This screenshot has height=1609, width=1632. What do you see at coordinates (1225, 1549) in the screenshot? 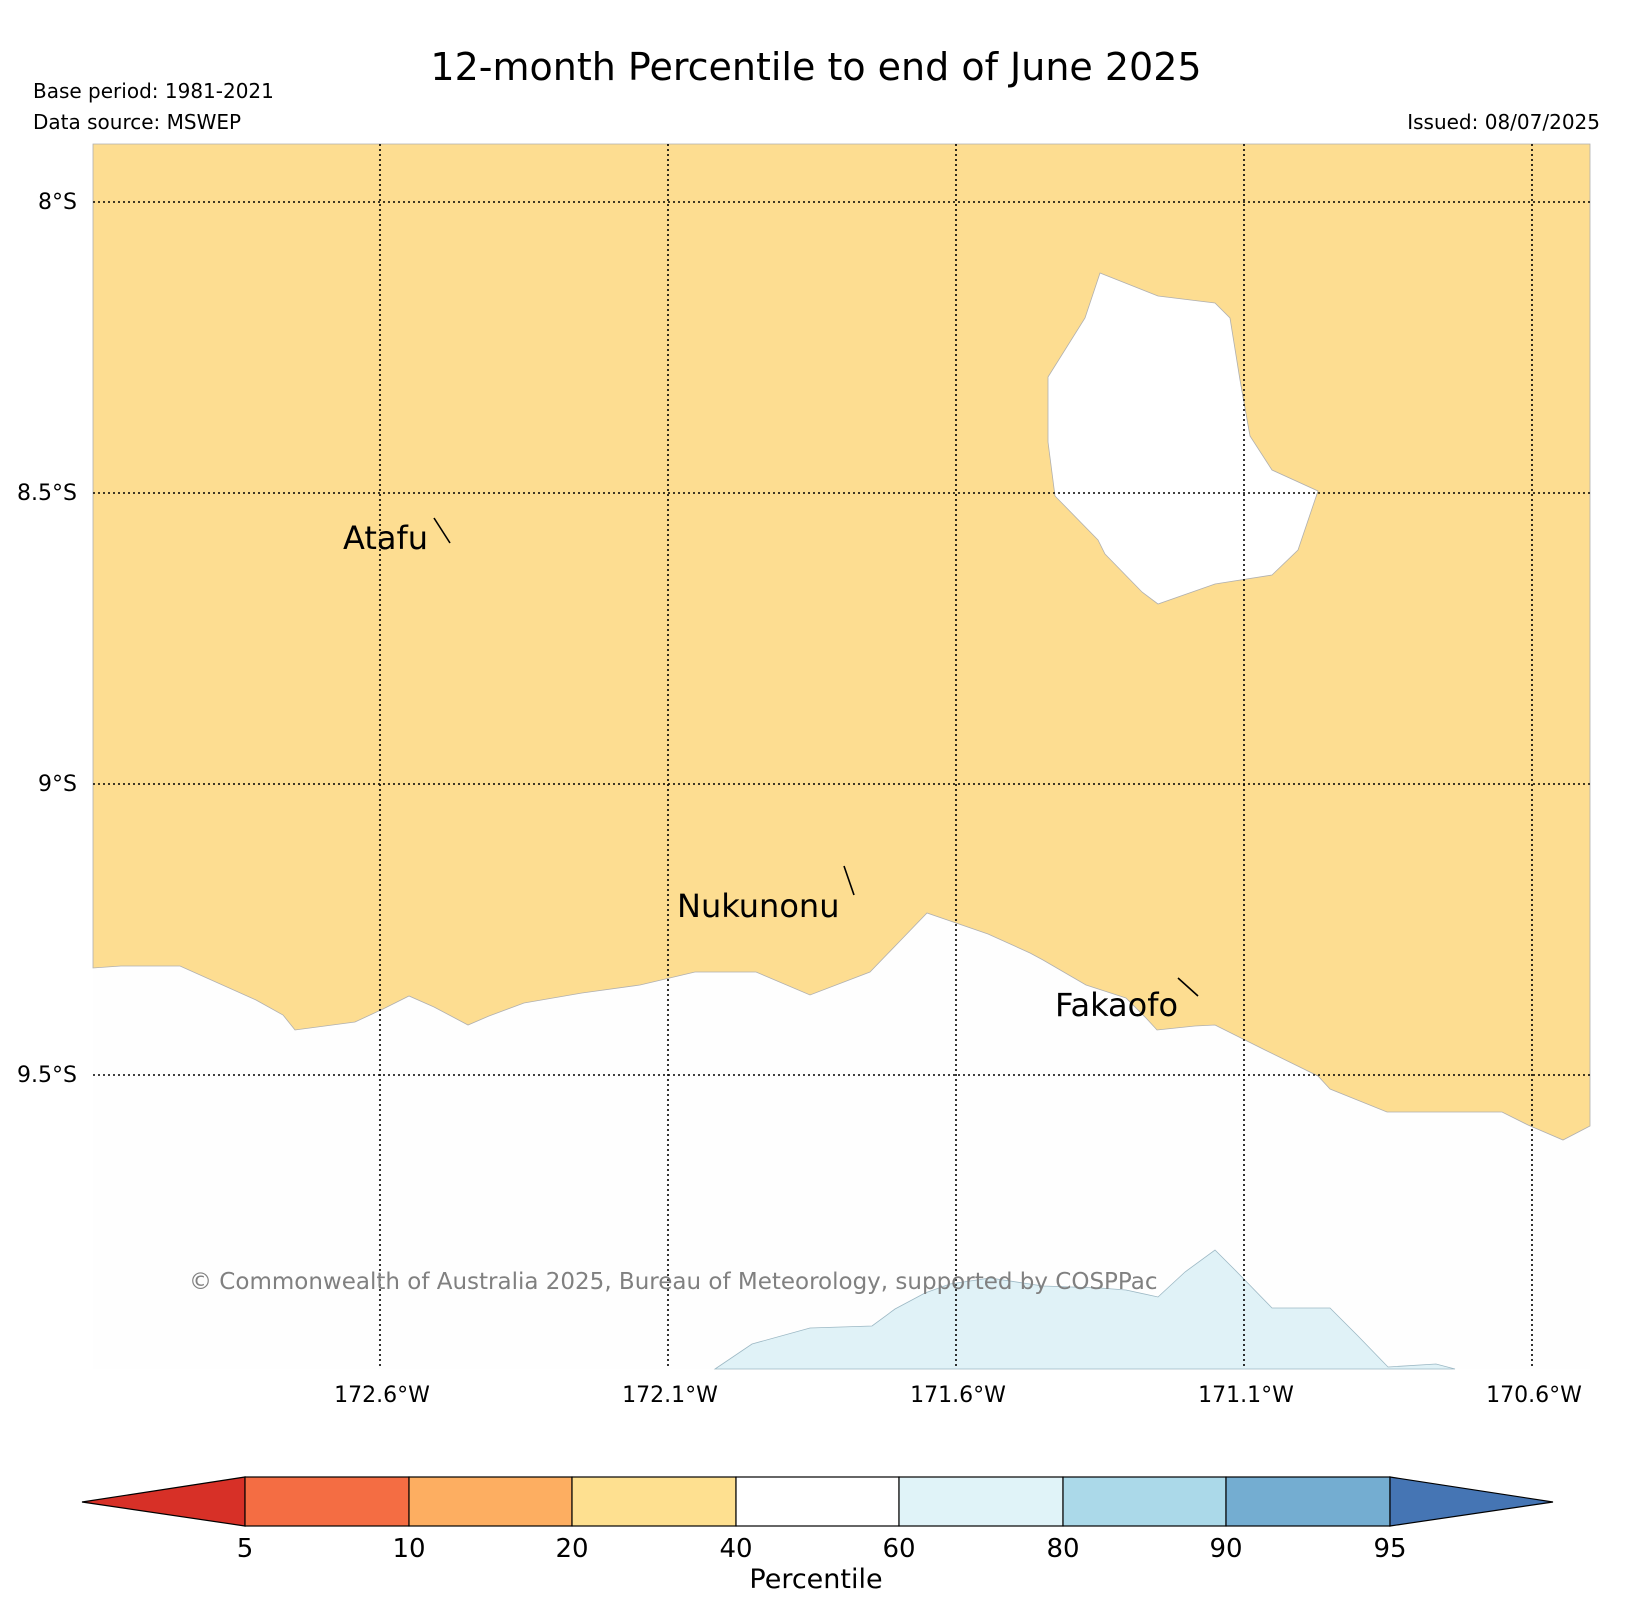
I see `colorbar-tick: 90` at bounding box center [1225, 1549].